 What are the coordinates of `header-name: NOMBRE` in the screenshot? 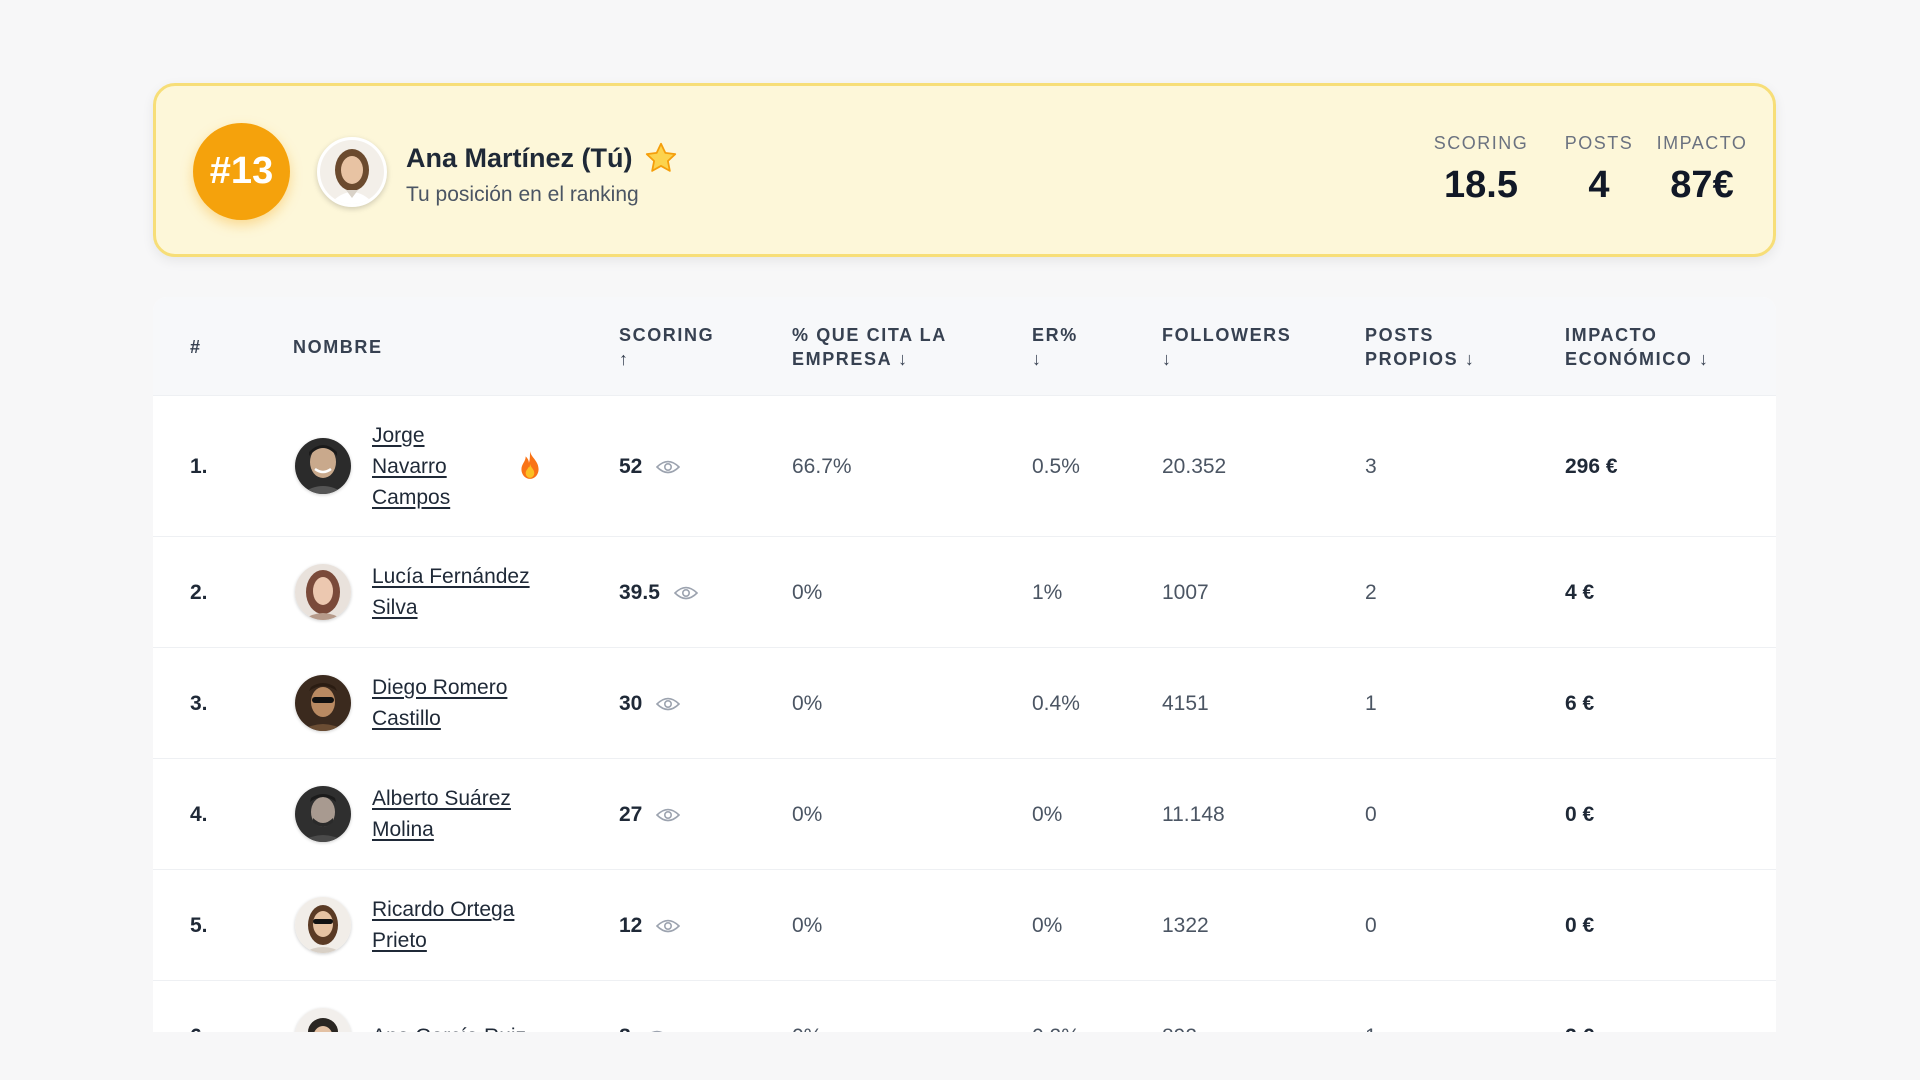 It's located at (338, 347).